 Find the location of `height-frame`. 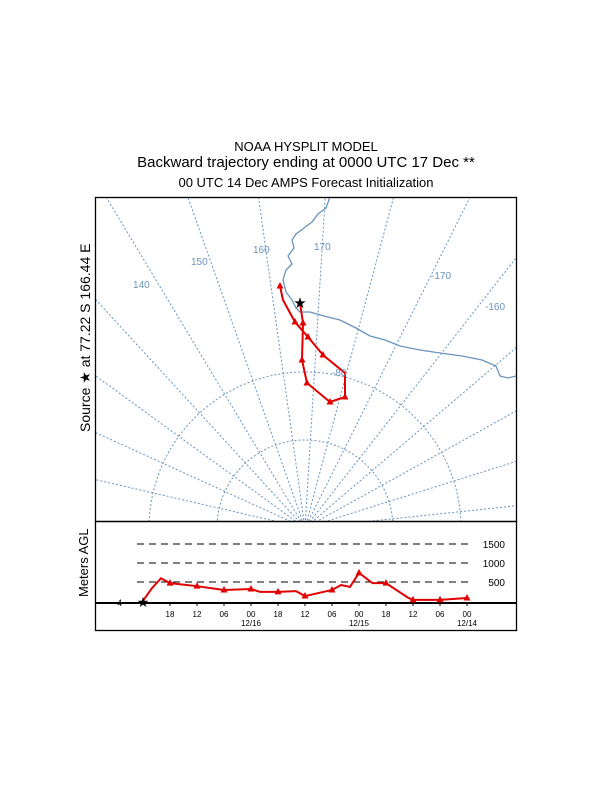

height-frame is located at coordinates (306, 576).